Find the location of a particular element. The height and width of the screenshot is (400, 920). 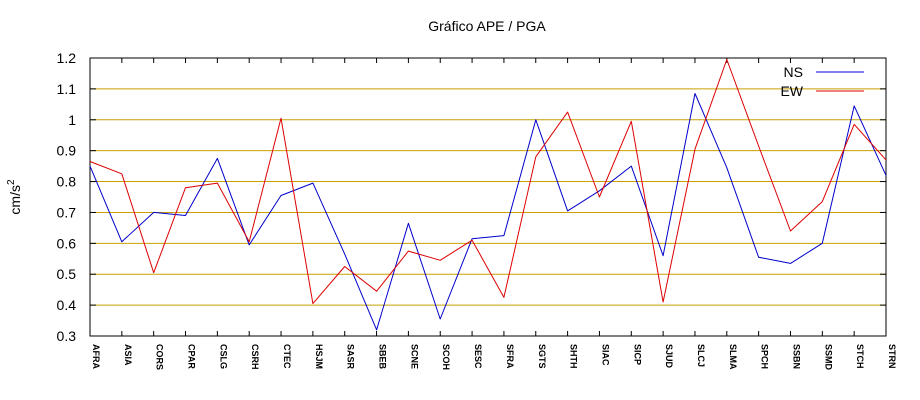

x-tick-label: CSRH is located at coordinates (255, 357).